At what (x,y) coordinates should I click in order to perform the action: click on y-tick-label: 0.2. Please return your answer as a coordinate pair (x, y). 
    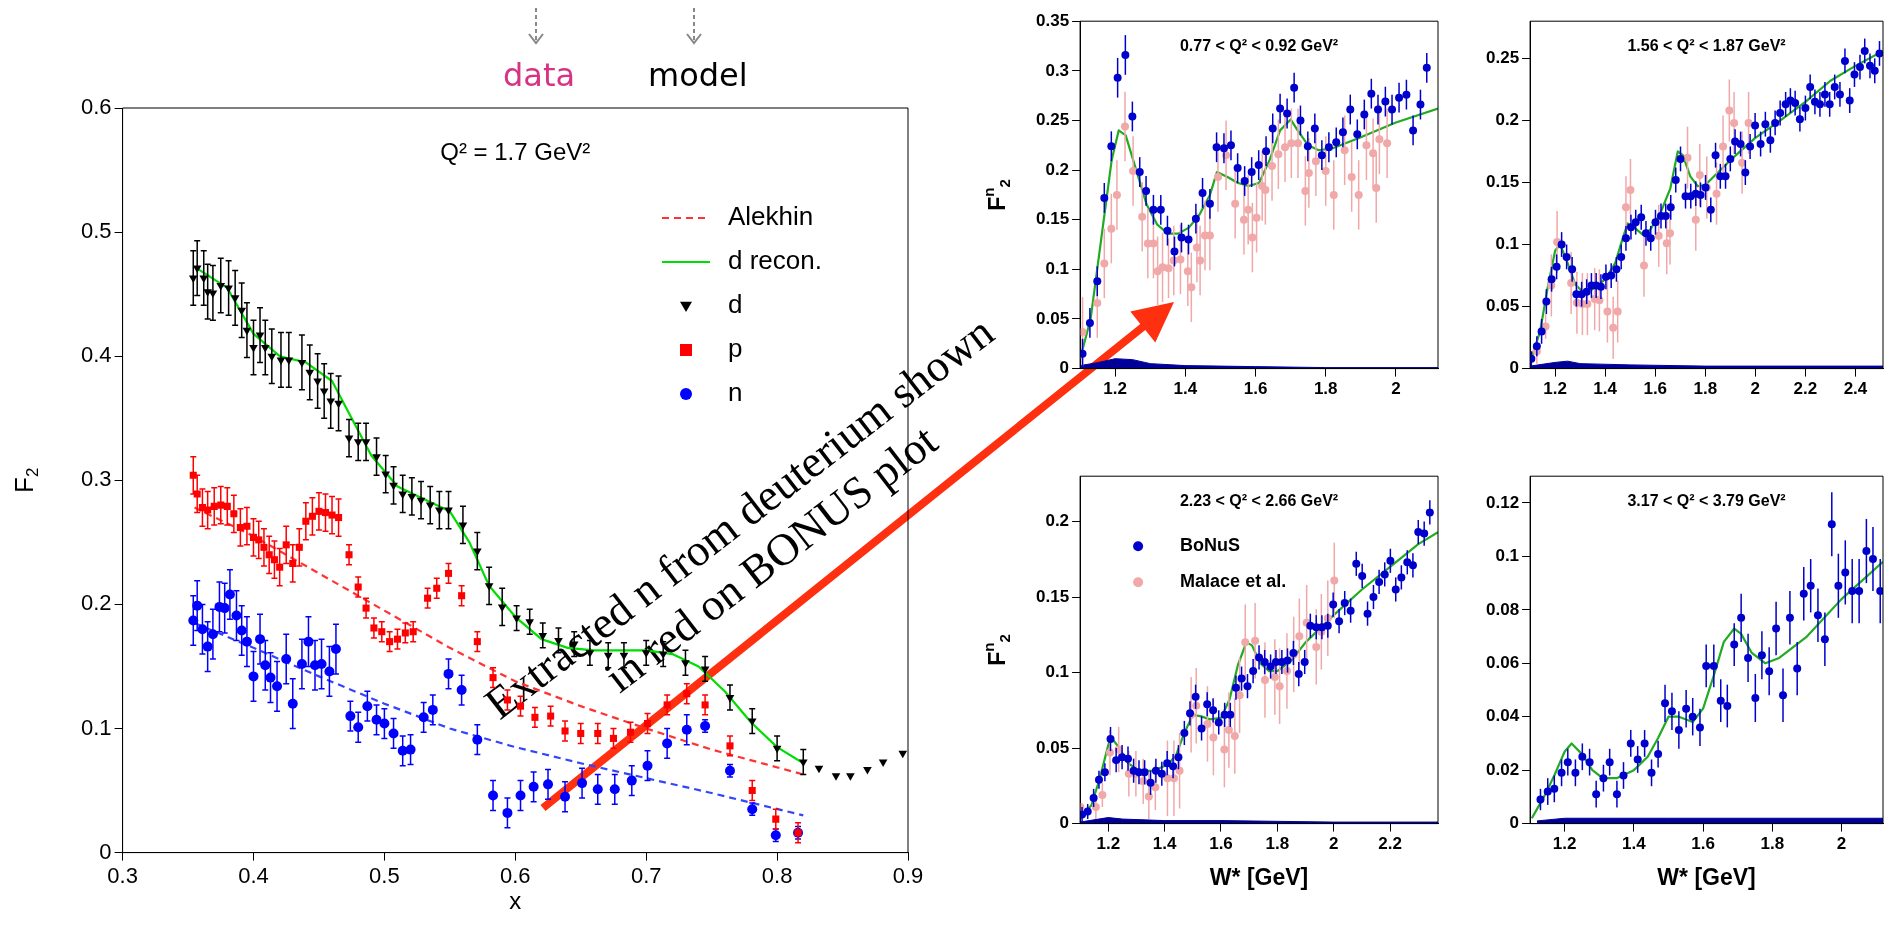
    Looking at the image, I should click on (1057, 169).